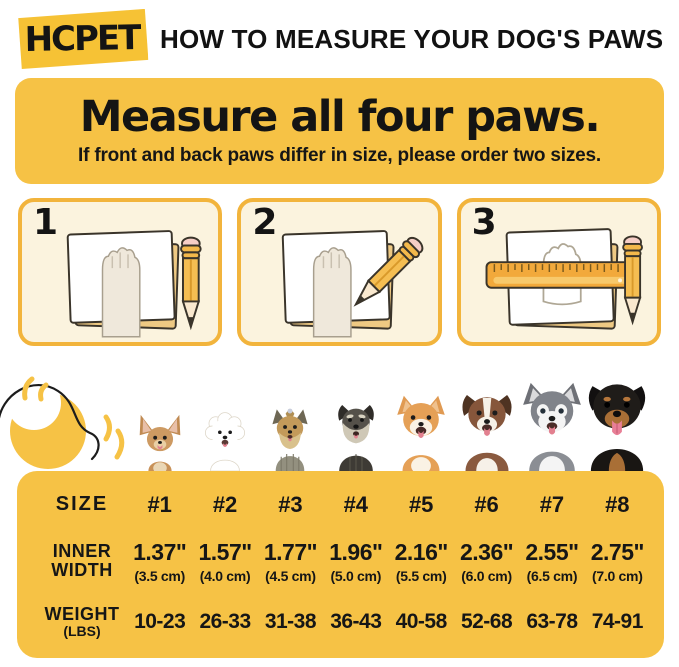  I want to click on step-number-3: 3, so click(484, 222).